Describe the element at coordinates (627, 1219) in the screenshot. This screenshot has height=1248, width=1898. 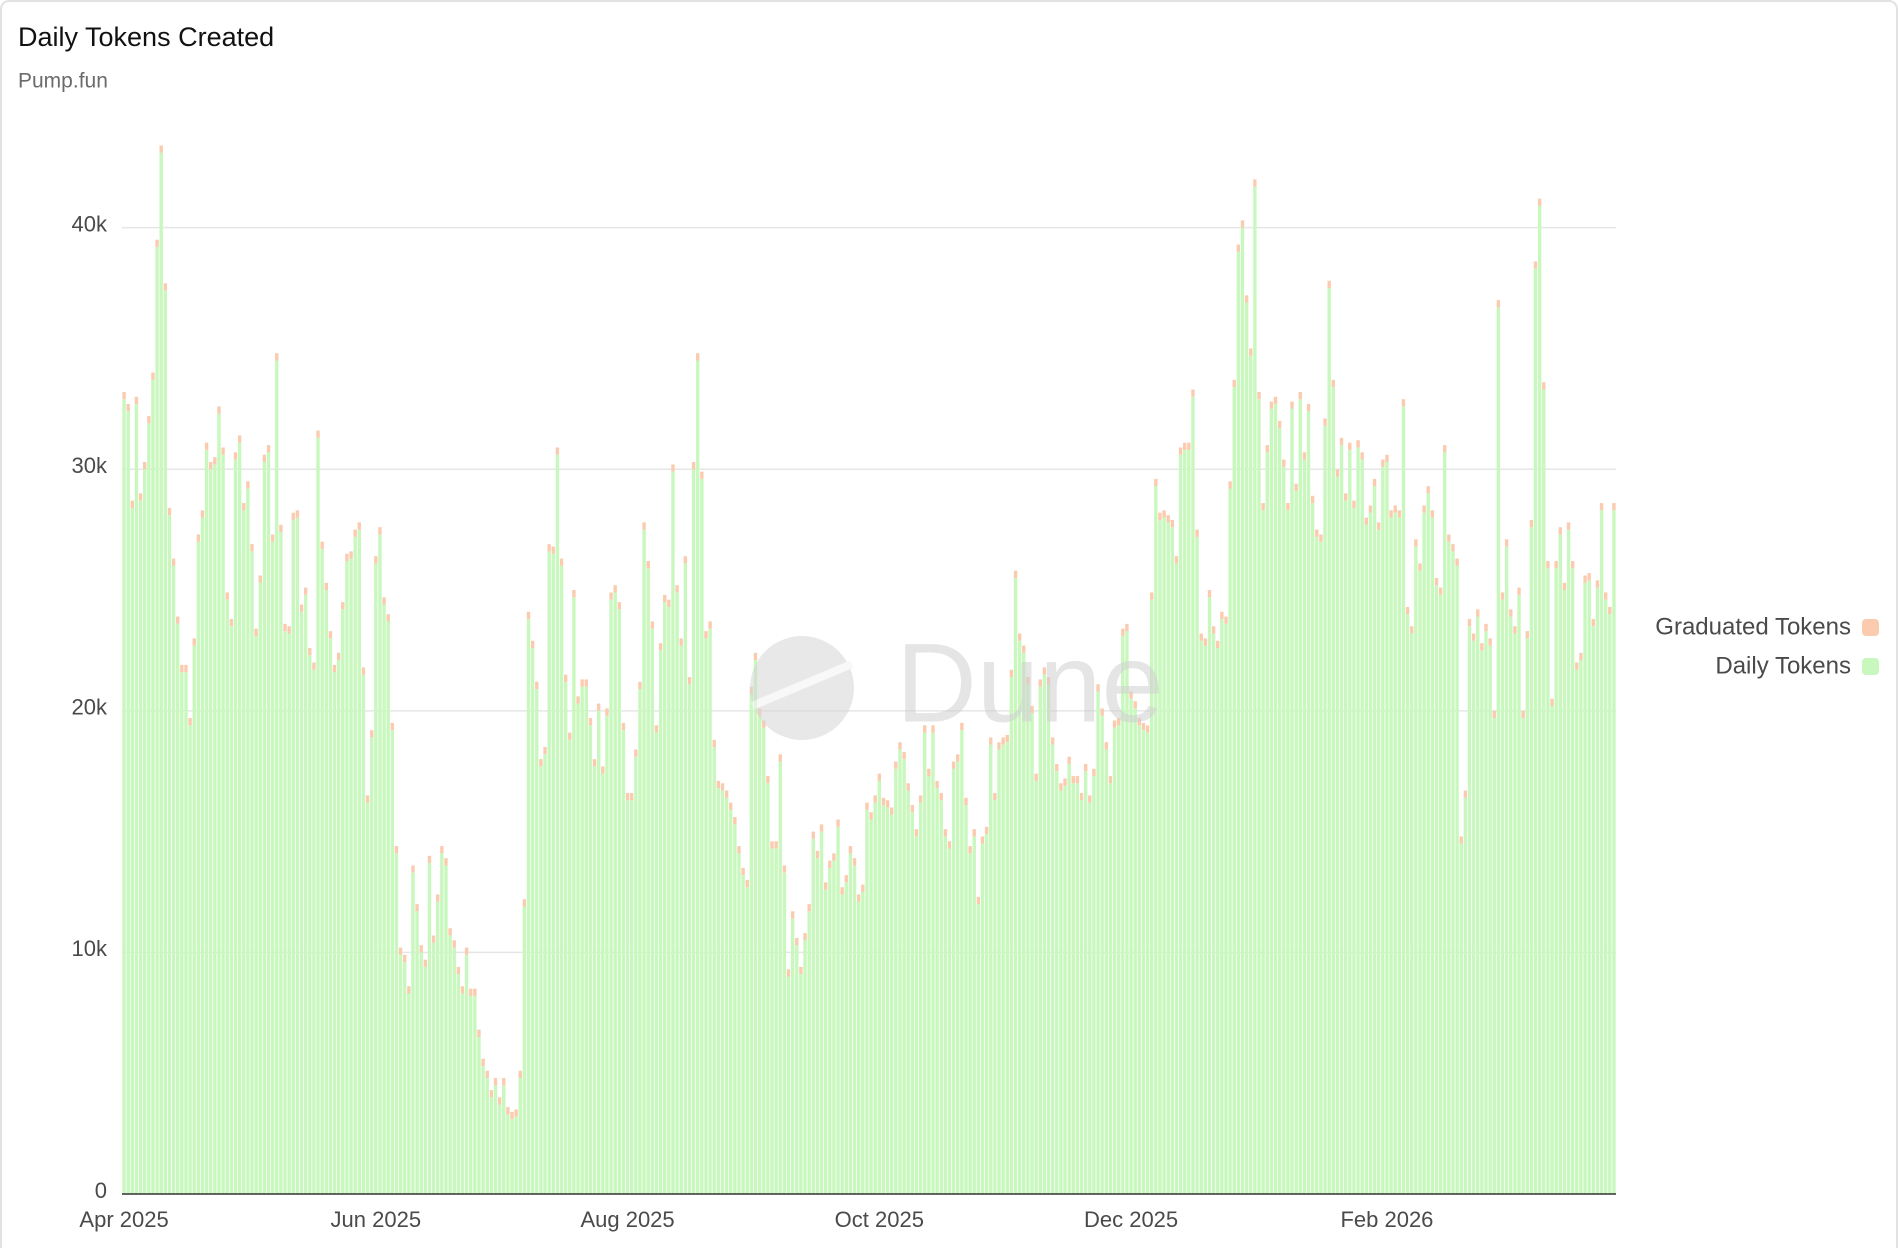
I see `x-tick-label: Aug 2025` at that location.